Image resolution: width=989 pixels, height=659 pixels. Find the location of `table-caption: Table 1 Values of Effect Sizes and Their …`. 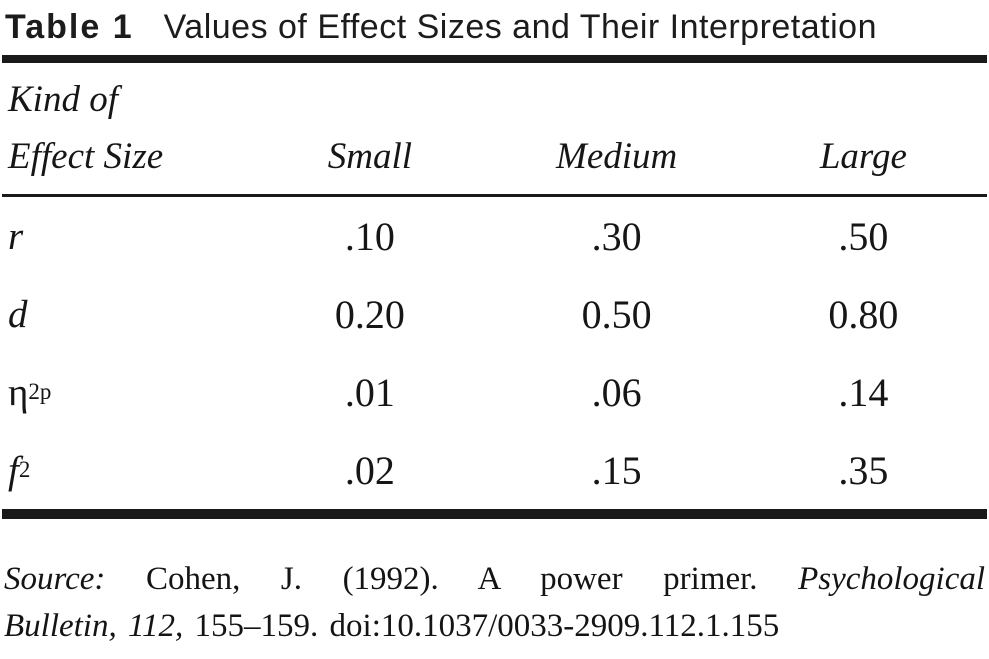

table-caption: Table 1 Values of Effect Sizes and Their … is located at coordinates (496, 27).